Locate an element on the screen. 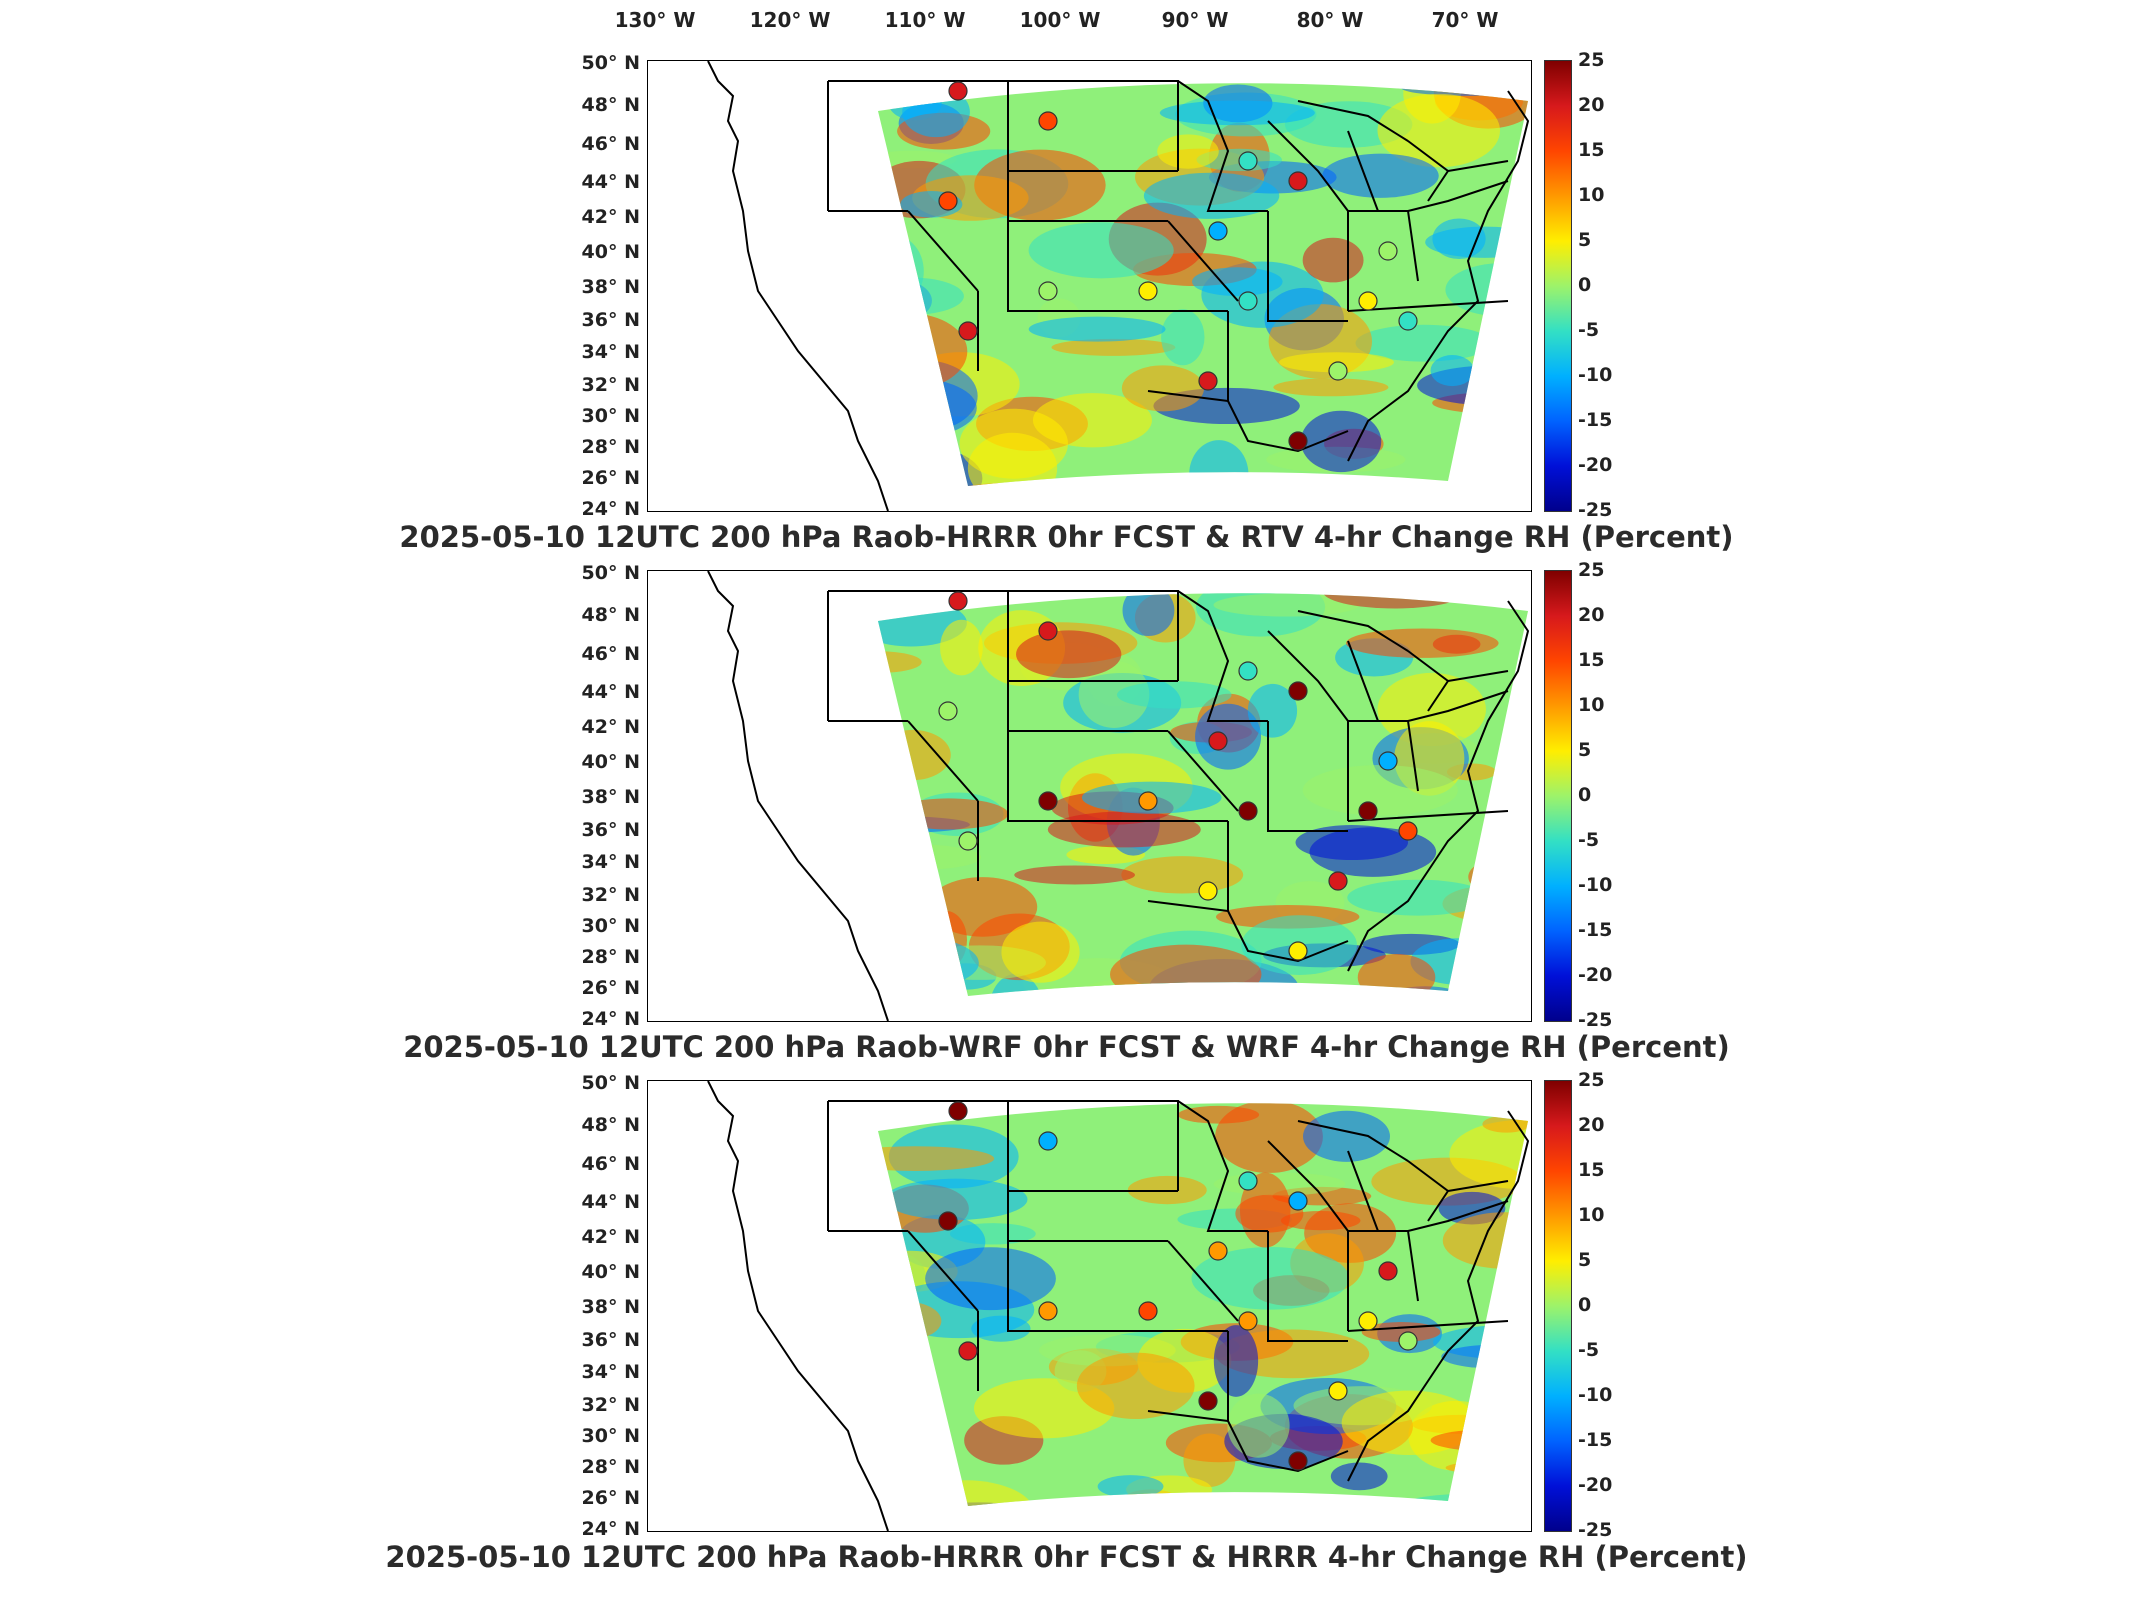 This screenshot has width=2133, height=1600. lat-label: 42° N is located at coordinates (610, 727).